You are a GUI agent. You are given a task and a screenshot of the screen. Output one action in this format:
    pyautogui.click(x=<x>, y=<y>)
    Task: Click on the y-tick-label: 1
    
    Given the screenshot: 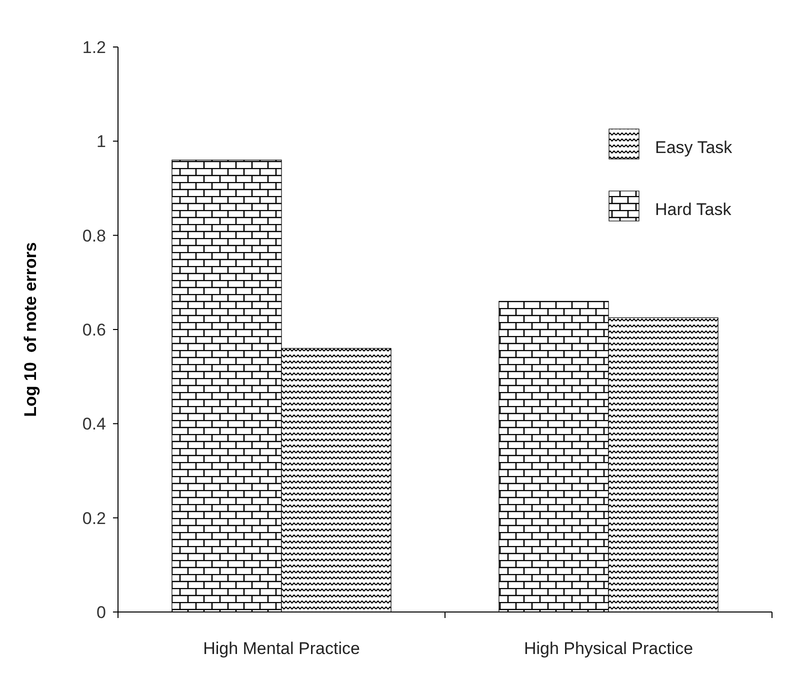 What is the action you would take?
    pyautogui.click(x=101, y=142)
    